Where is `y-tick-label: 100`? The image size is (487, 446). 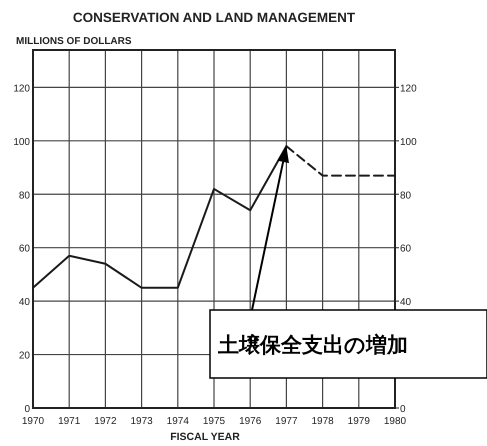
y-tick-label: 100 is located at coordinates (21, 142).